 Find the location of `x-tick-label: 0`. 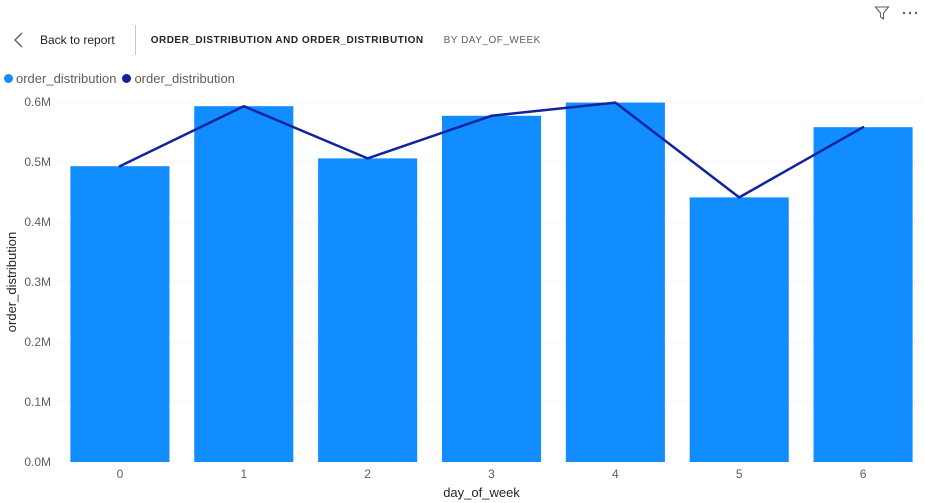

x-tick-label: 0 is located at coordinates (120, 474).